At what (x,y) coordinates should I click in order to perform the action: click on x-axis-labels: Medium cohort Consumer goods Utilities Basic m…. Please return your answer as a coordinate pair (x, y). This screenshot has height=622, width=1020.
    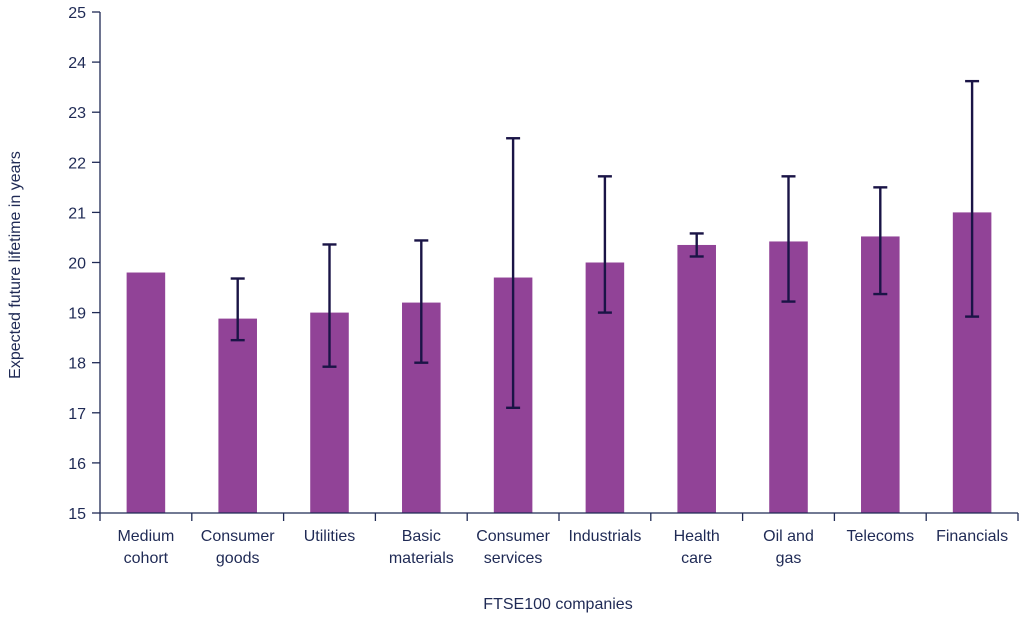
    Looking at the image, I should click on (562, 547).